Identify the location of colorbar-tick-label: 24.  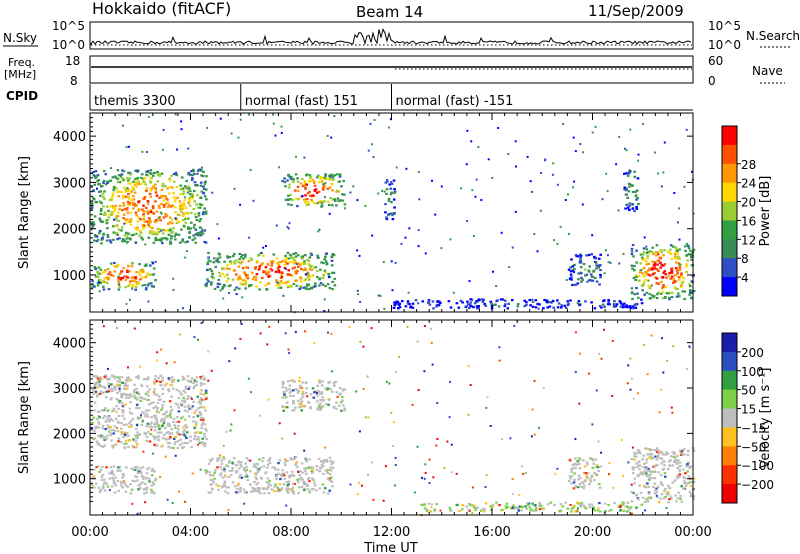
(748, 184).